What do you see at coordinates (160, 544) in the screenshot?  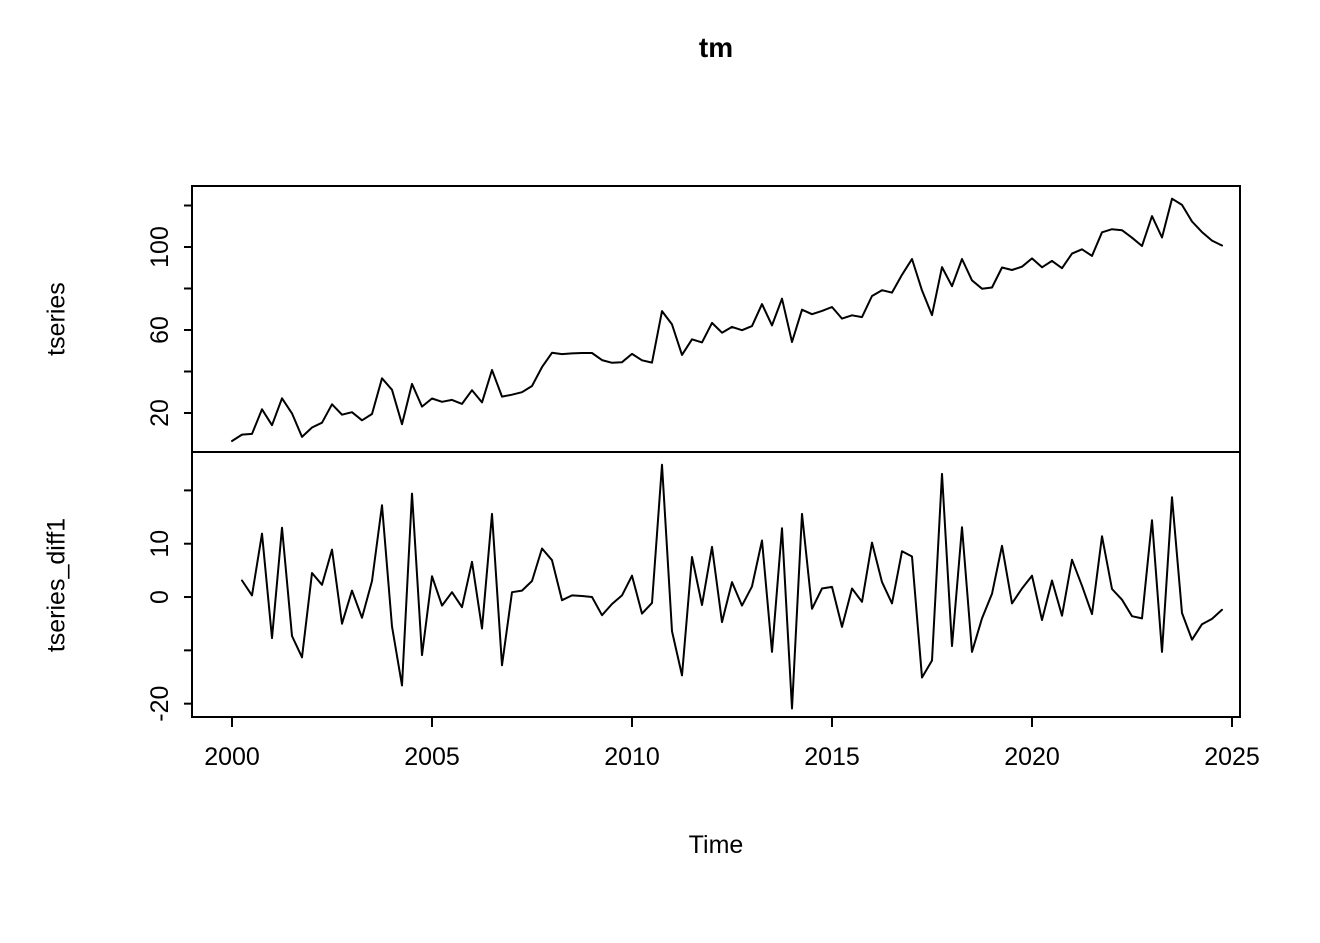 I see `bottom-y-tick-label: 10` at bounding box center [160, 544].